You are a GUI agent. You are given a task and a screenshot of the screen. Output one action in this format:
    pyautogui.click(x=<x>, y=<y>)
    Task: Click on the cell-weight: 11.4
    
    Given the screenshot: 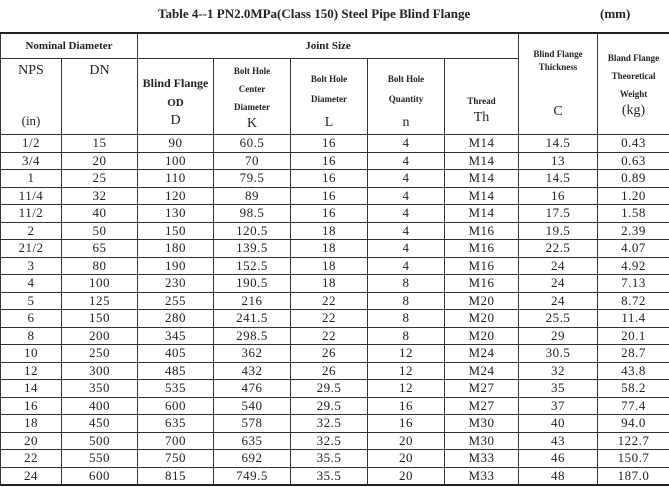 What is the action you would take?
    pyautogui.click(x=633, y=318)
    